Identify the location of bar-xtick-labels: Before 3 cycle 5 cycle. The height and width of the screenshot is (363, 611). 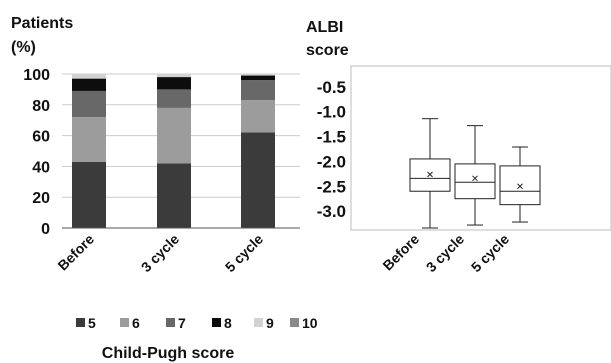
(160, 253).